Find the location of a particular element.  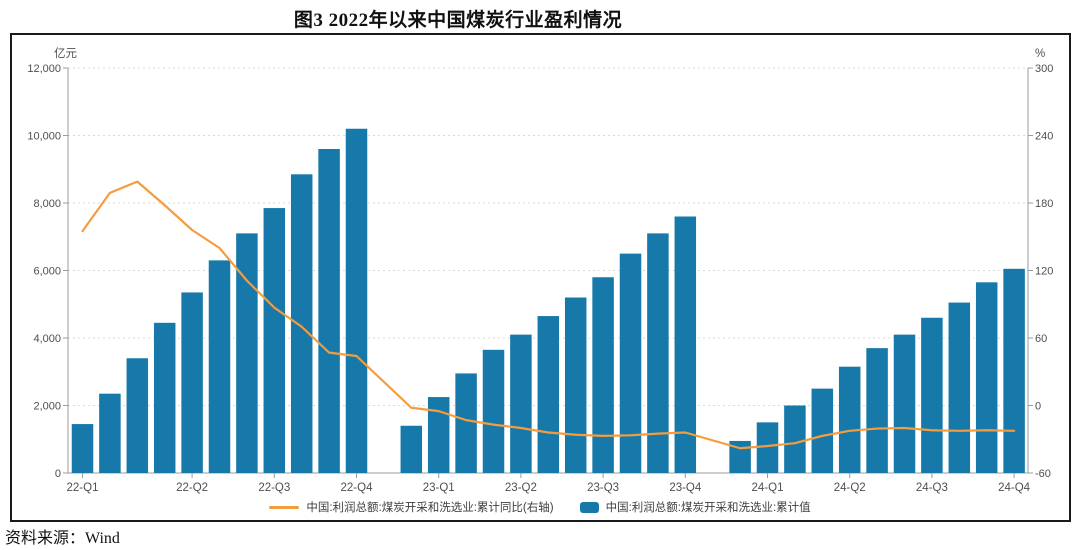

legend-label-cumulative: 中国:利润总额:煤炭开采和洗选业:累计值 is located at coordinates (708, 508).